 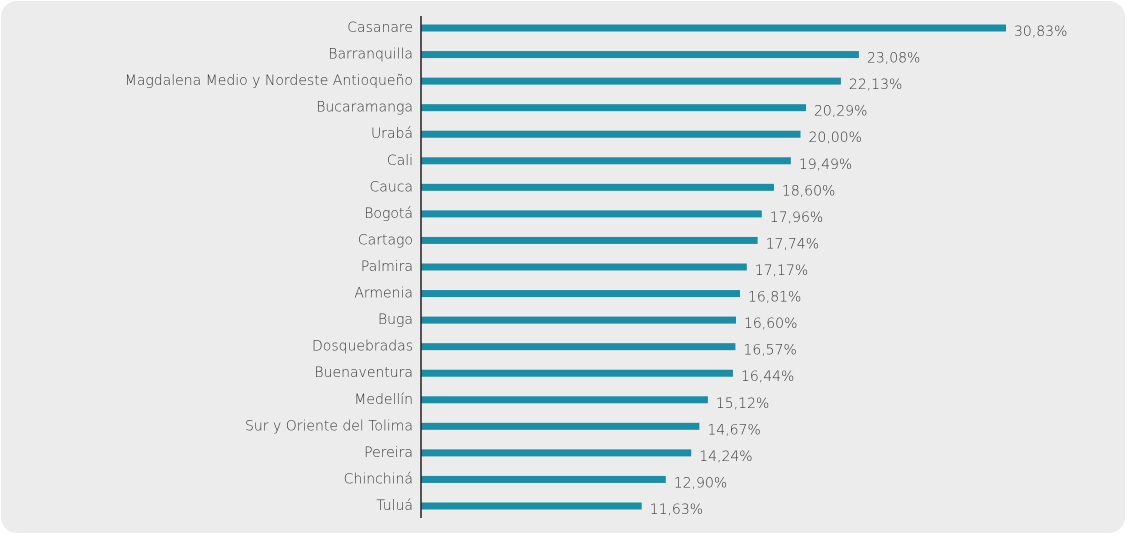 I want to click on y-tick-label: Palmira, so click(x=387, y=267).